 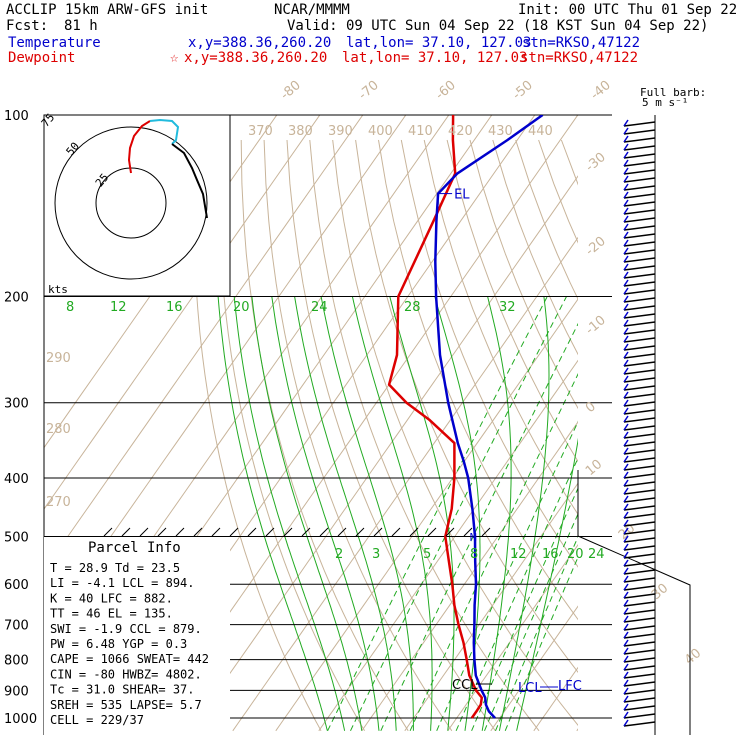 What do you see at coordinates (465, 685) in the screenshot?
I see `ccl-label: CCL` at bounding box center [465, 685].